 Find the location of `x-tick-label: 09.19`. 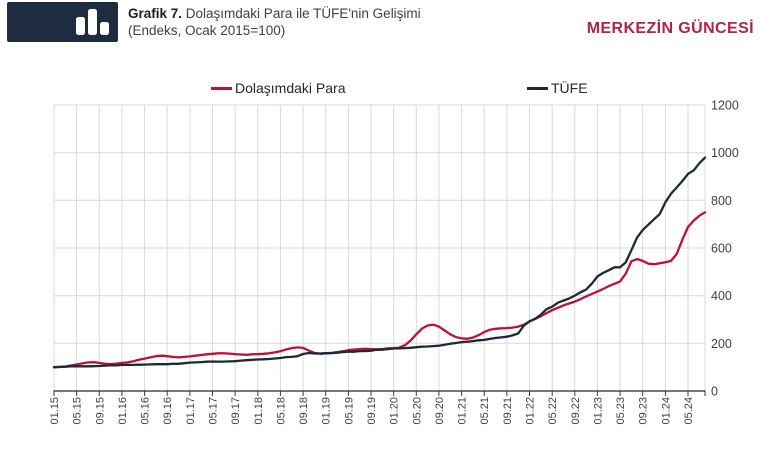

x-tick-label: 09.19 is located at coordinates (372, 411).